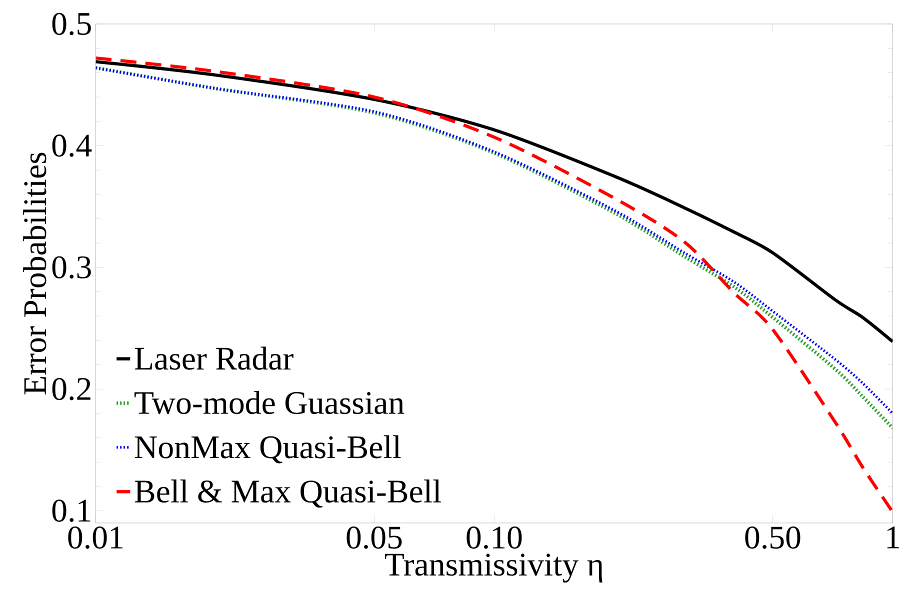  I want to click on y-tick-label: 0.5, so click(71, 24).